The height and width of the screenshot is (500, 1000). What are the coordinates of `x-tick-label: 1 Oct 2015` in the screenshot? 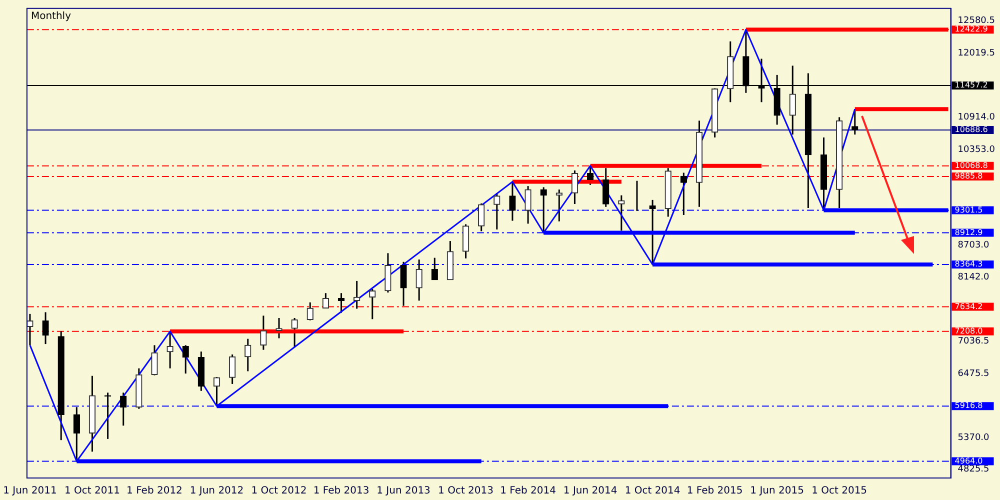 It's located at (840, 491).